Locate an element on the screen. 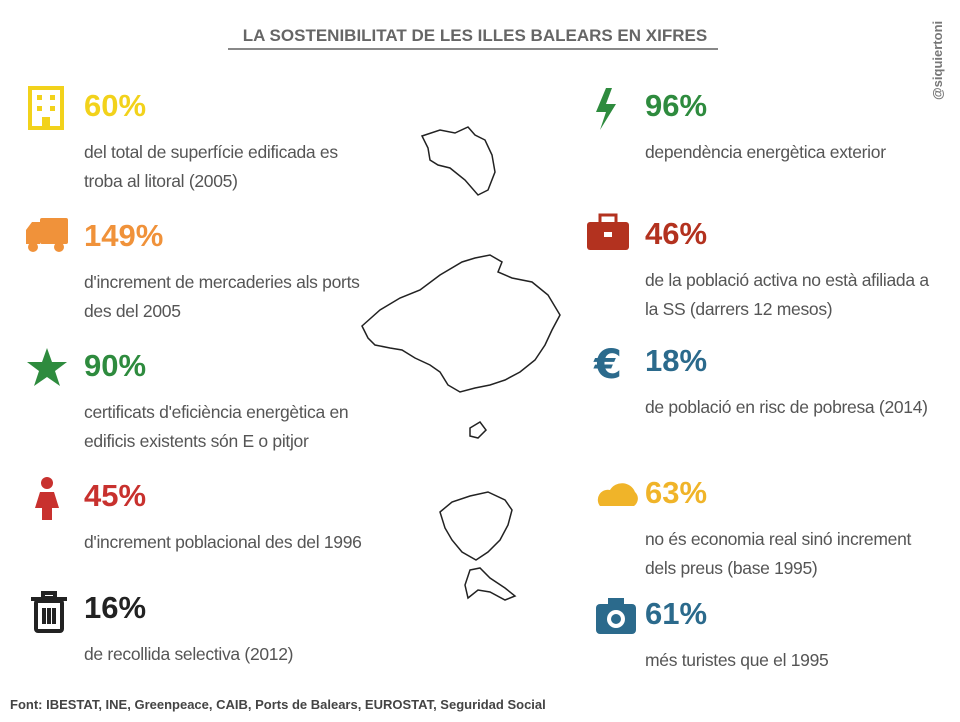  stat-value: 18% is located at coordinates (676, 360).